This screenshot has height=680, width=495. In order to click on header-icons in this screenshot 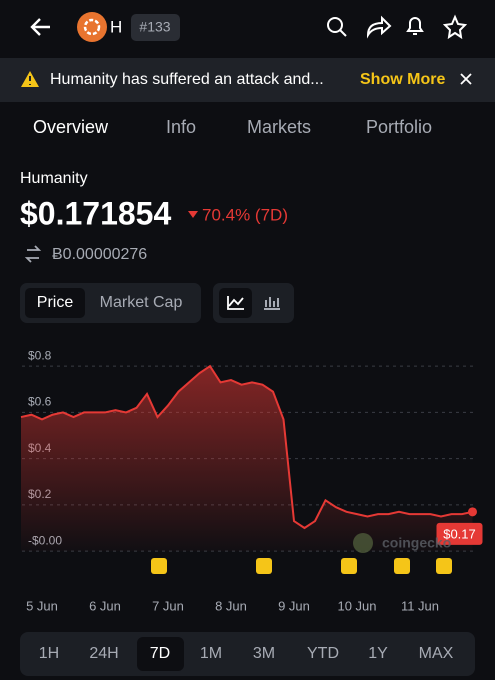, I will do `click(397, 27)`.